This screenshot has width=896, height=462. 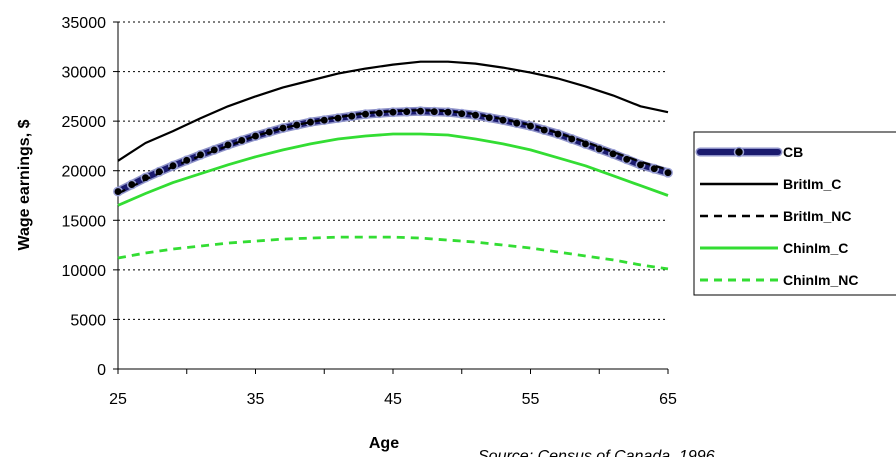 I want to click on series-line-britim-c, so click(x=393, y=111).